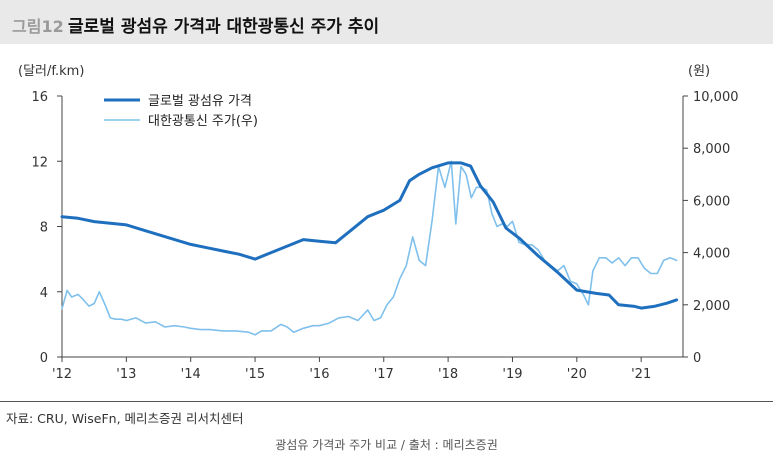 The height and width of the screenshot is (459, 773). Describe the element at coordinates (448, 374) in the screenshot. I see `x-tick-label: '18` at that location.